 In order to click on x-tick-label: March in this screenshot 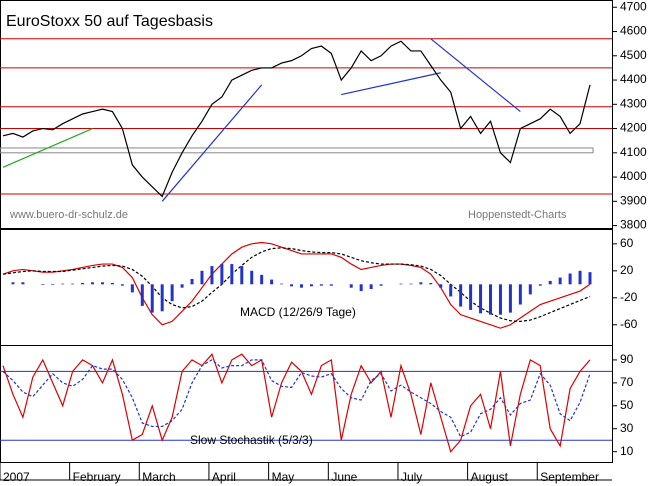, I will do `click(158, 477)`.